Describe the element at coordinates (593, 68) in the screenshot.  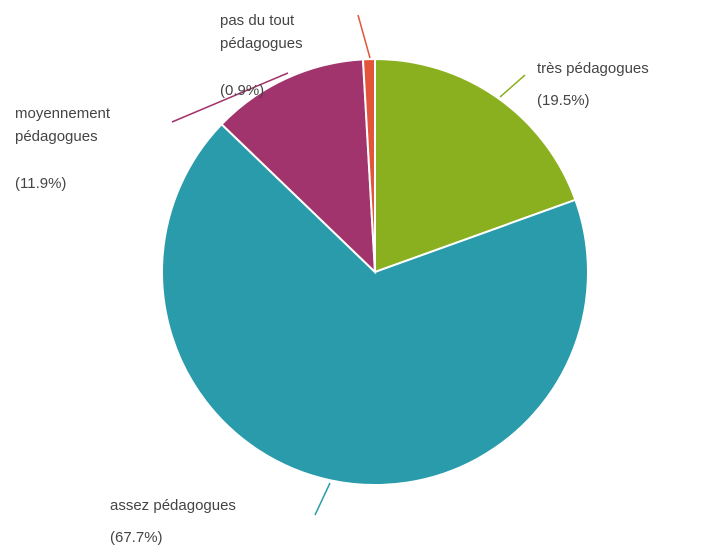
I see `slice-label: très pédagogues` at that location.